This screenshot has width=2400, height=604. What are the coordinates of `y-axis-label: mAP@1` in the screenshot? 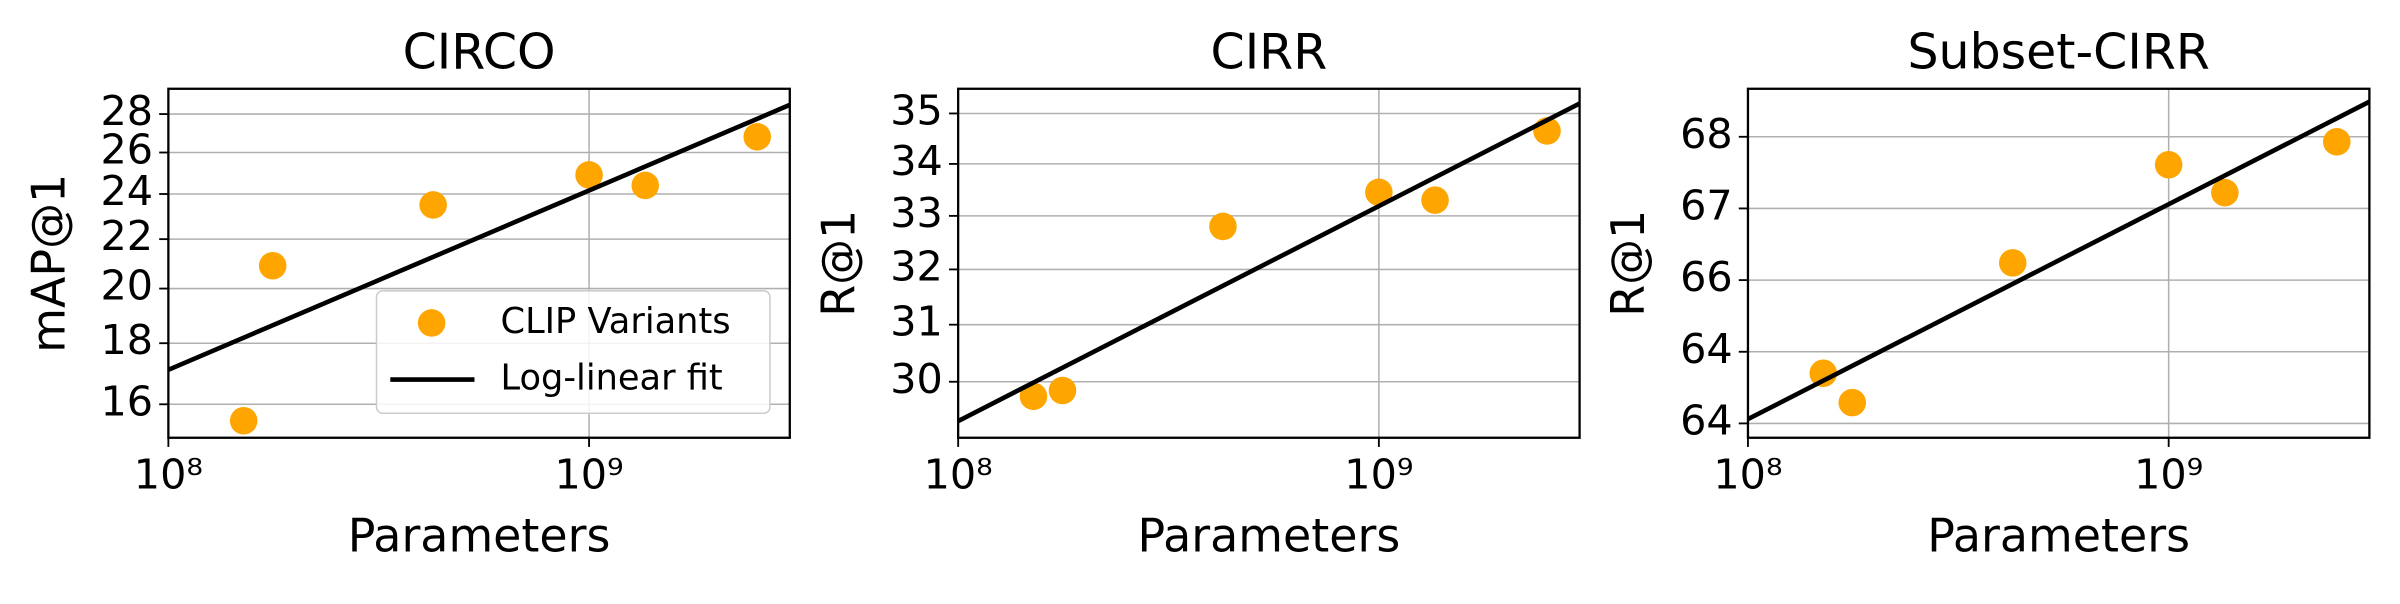 It's located at (49, 263).